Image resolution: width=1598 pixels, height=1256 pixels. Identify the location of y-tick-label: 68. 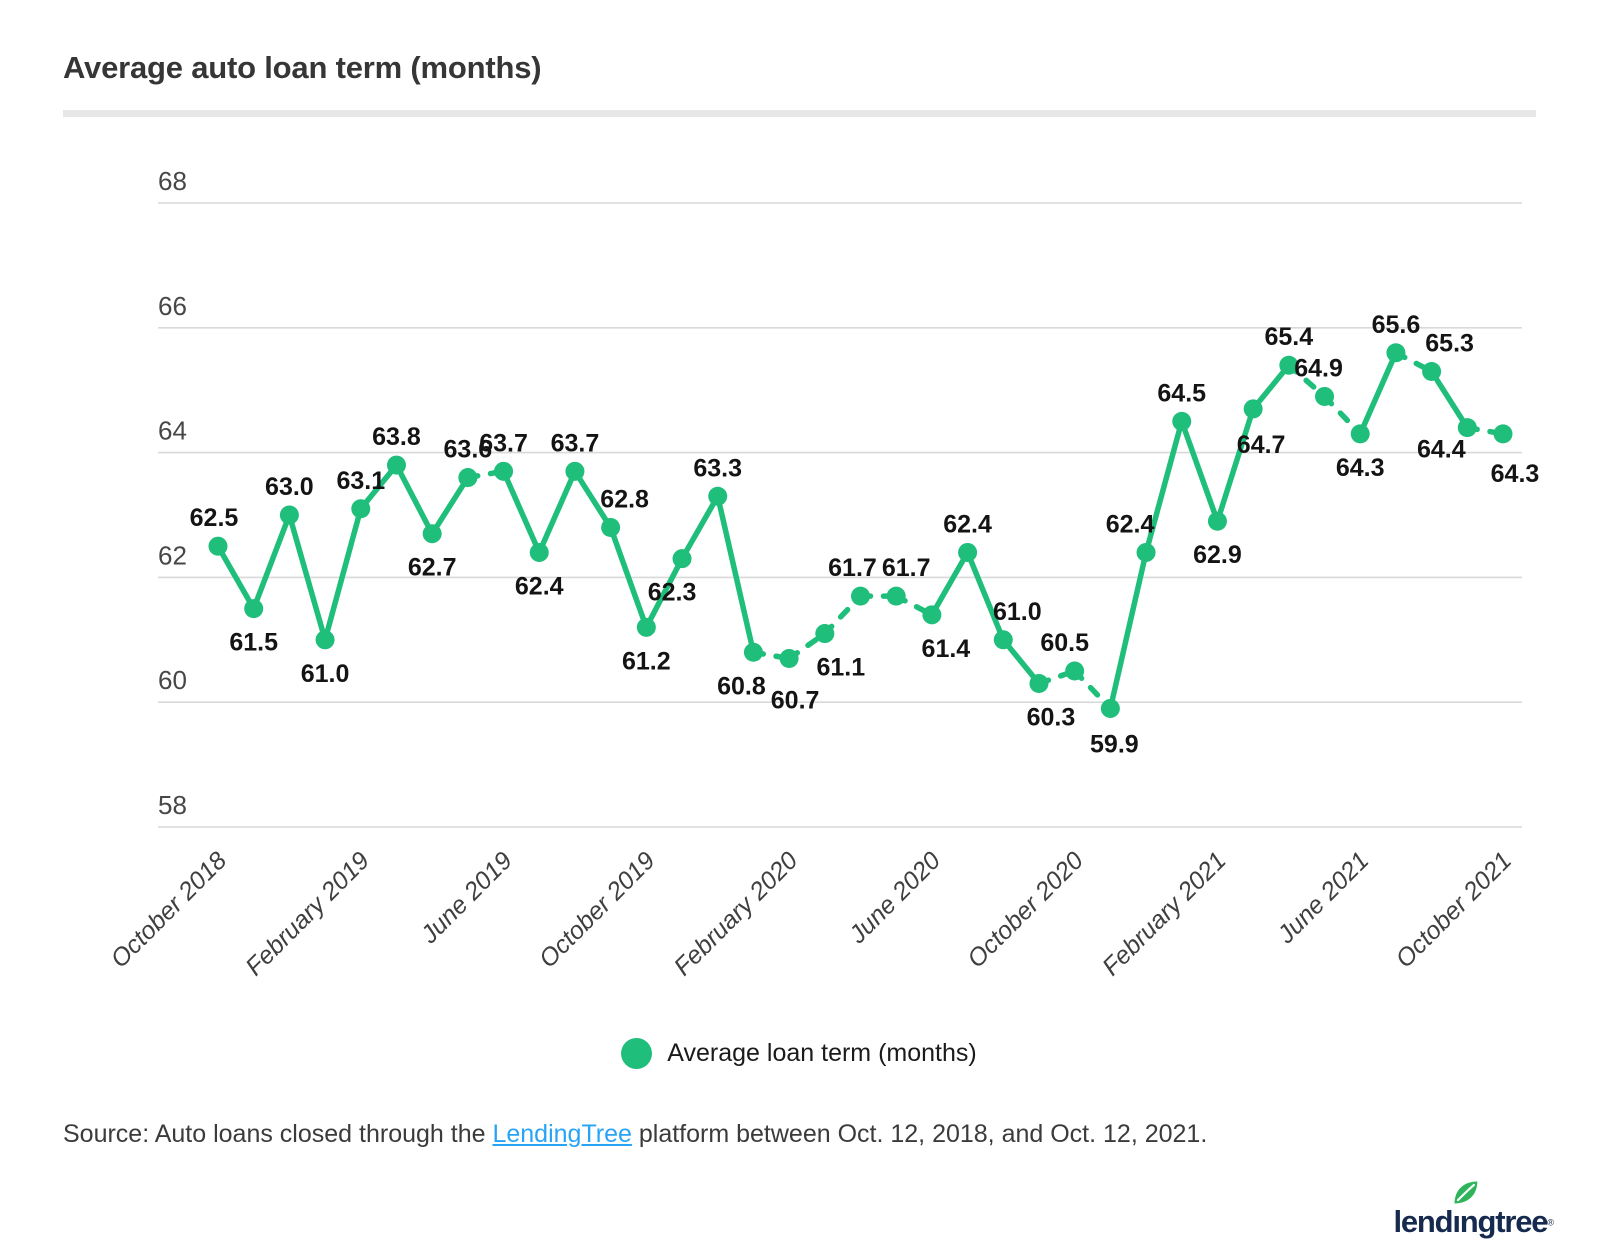
(172, 181).